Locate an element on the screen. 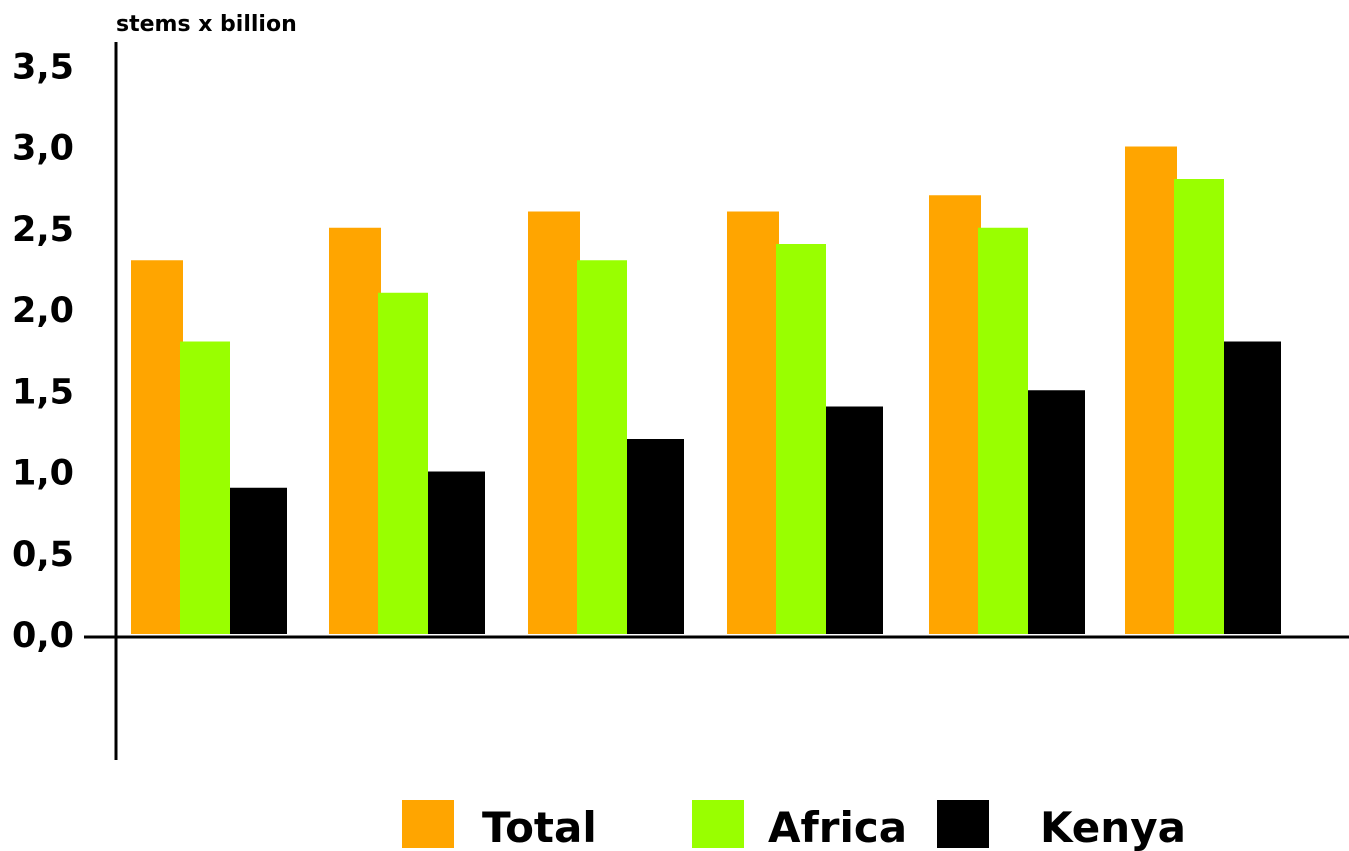 The height and width of the screenshot is (851, 1349). legend-swatch-kenya is located at coordinates (963, 824).